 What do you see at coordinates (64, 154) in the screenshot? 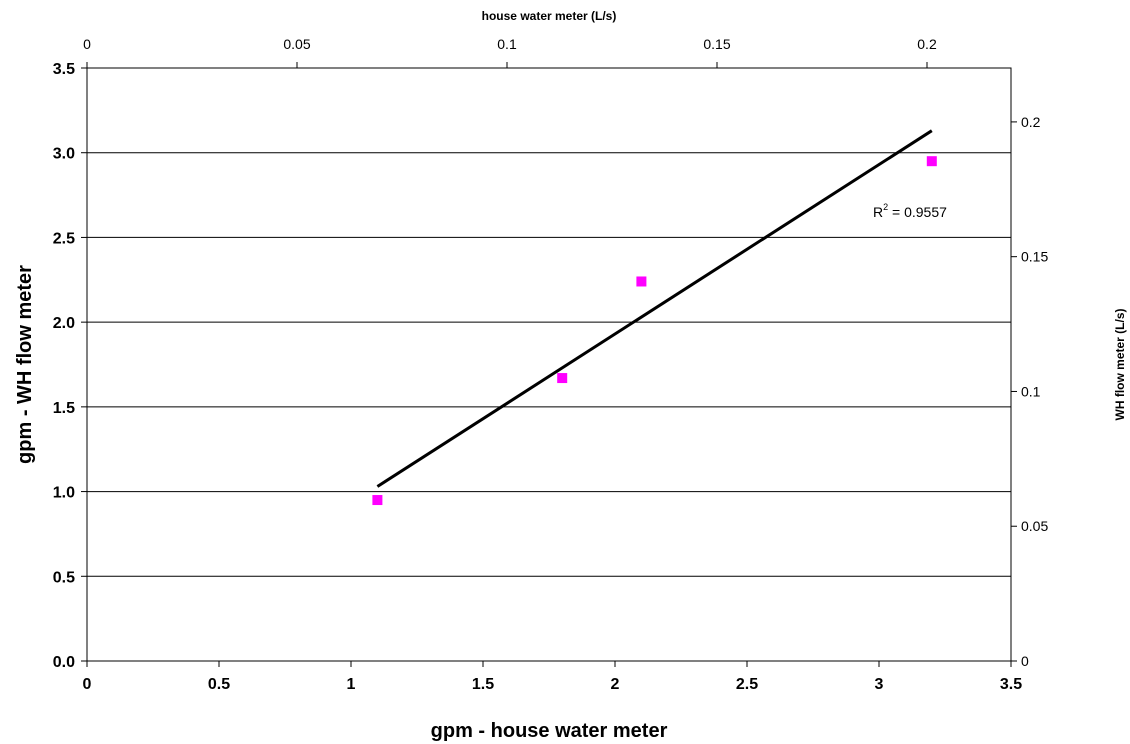
I see `y-tick-label: 3.0` at bounding box center [64, 154].